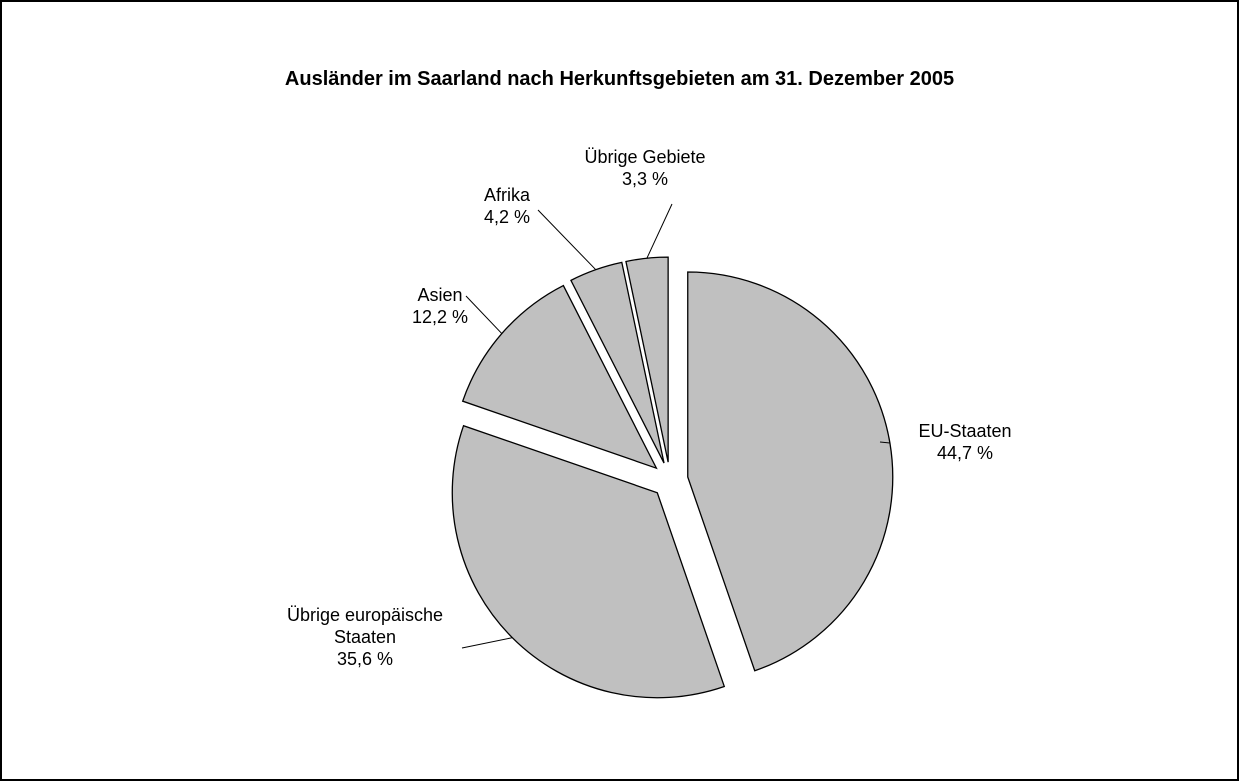 The width and height of the screenshot is (1239, 781). I want to click on value-label: 4,2 %, so click(507, 217).